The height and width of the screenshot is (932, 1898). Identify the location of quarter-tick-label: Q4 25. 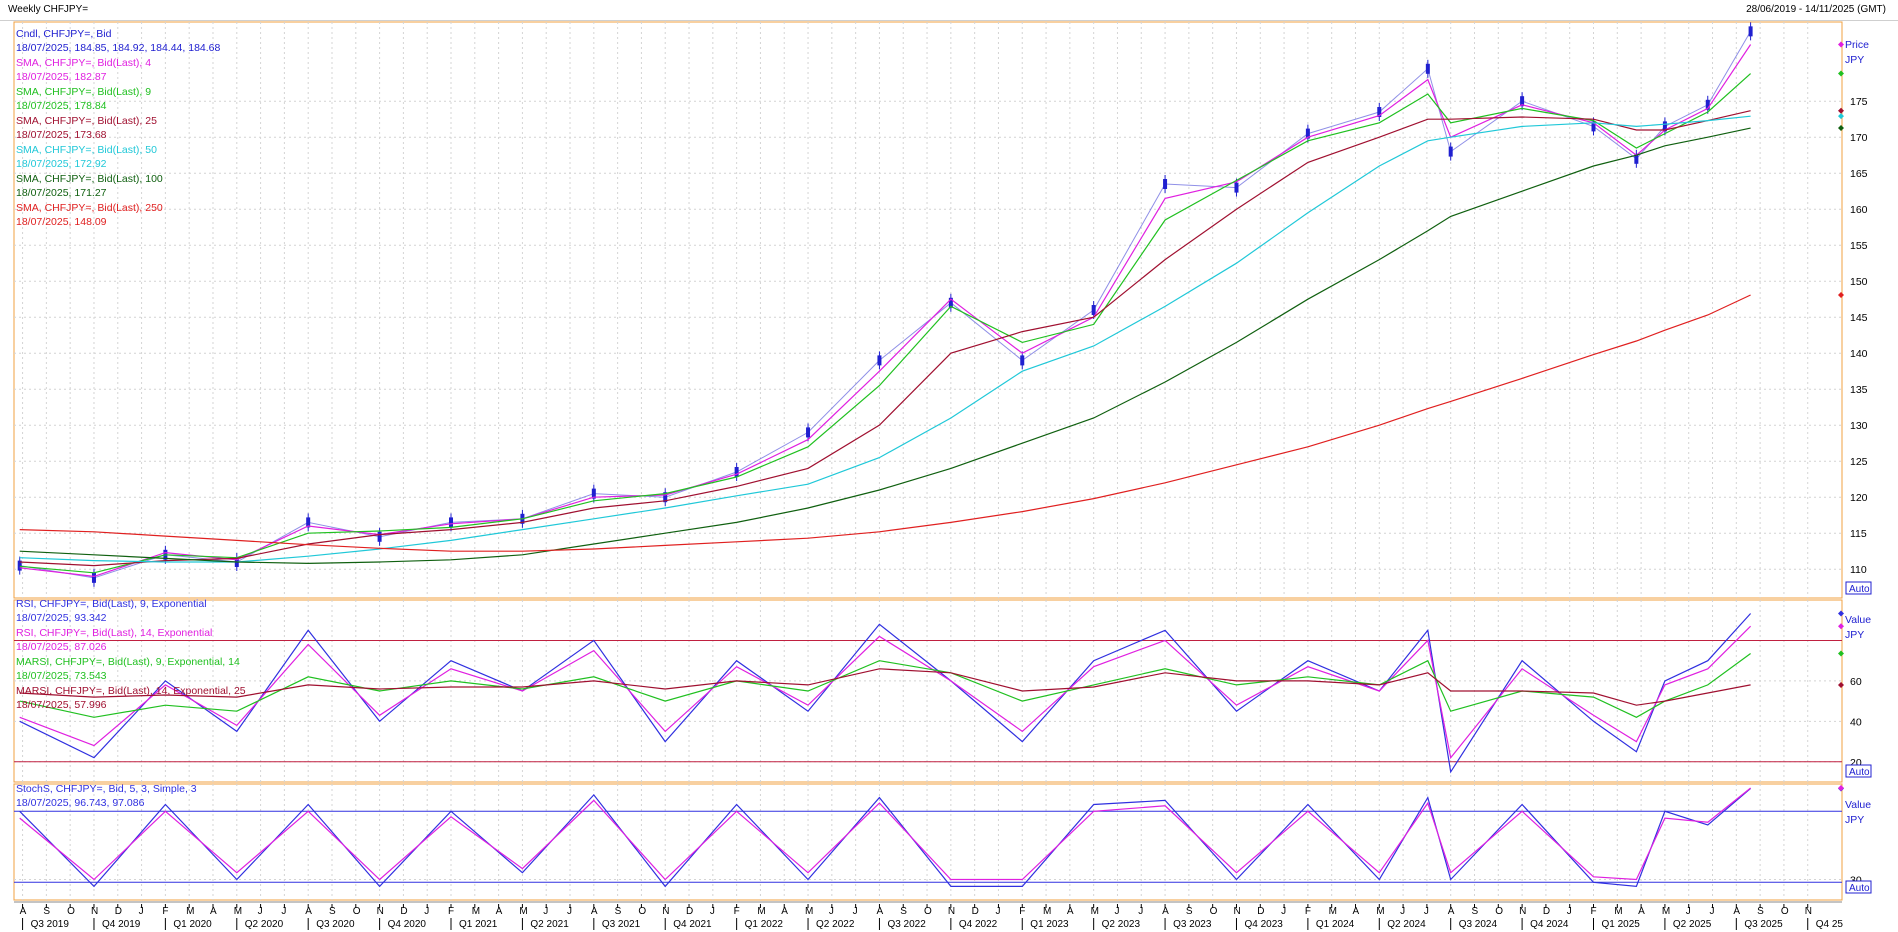
(1830, 924).